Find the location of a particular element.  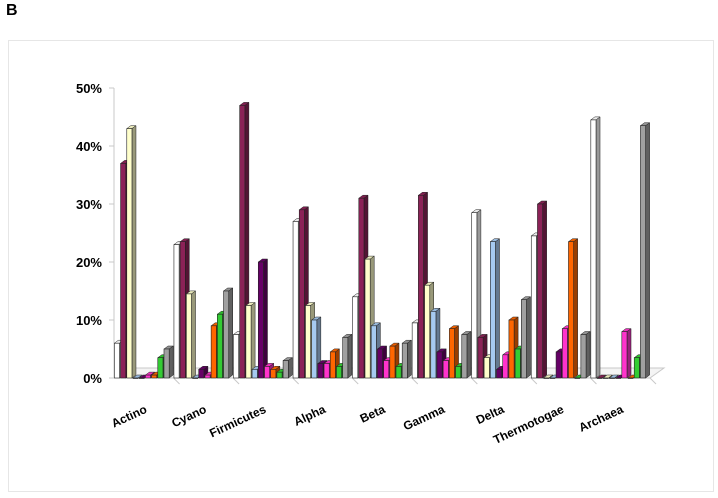

y-tick-label: 10% is located at coordinates (89, 320).